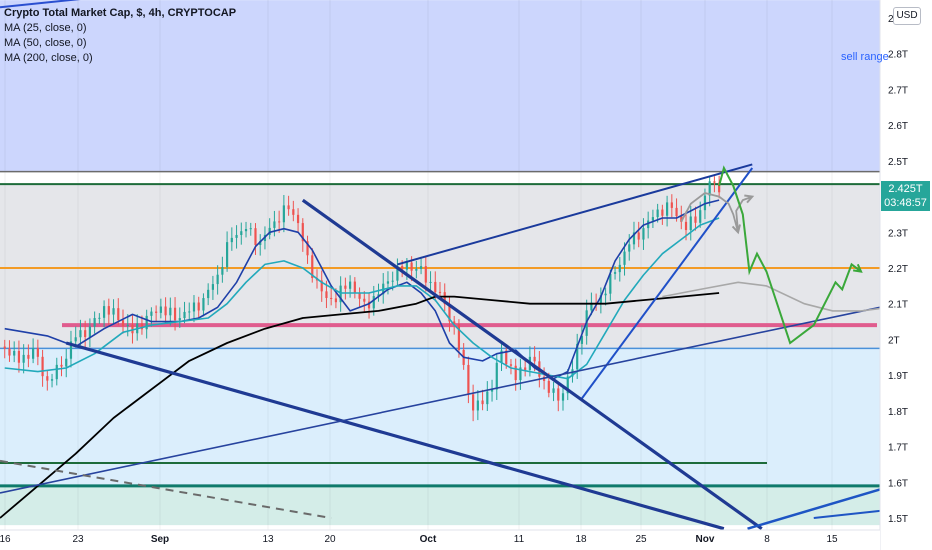 The image size is (932, 550). What do you see at coordinates (898, 162) in the screenshot?
I see `price-tick-label: 2.5T` at bounding box center [898, 162].